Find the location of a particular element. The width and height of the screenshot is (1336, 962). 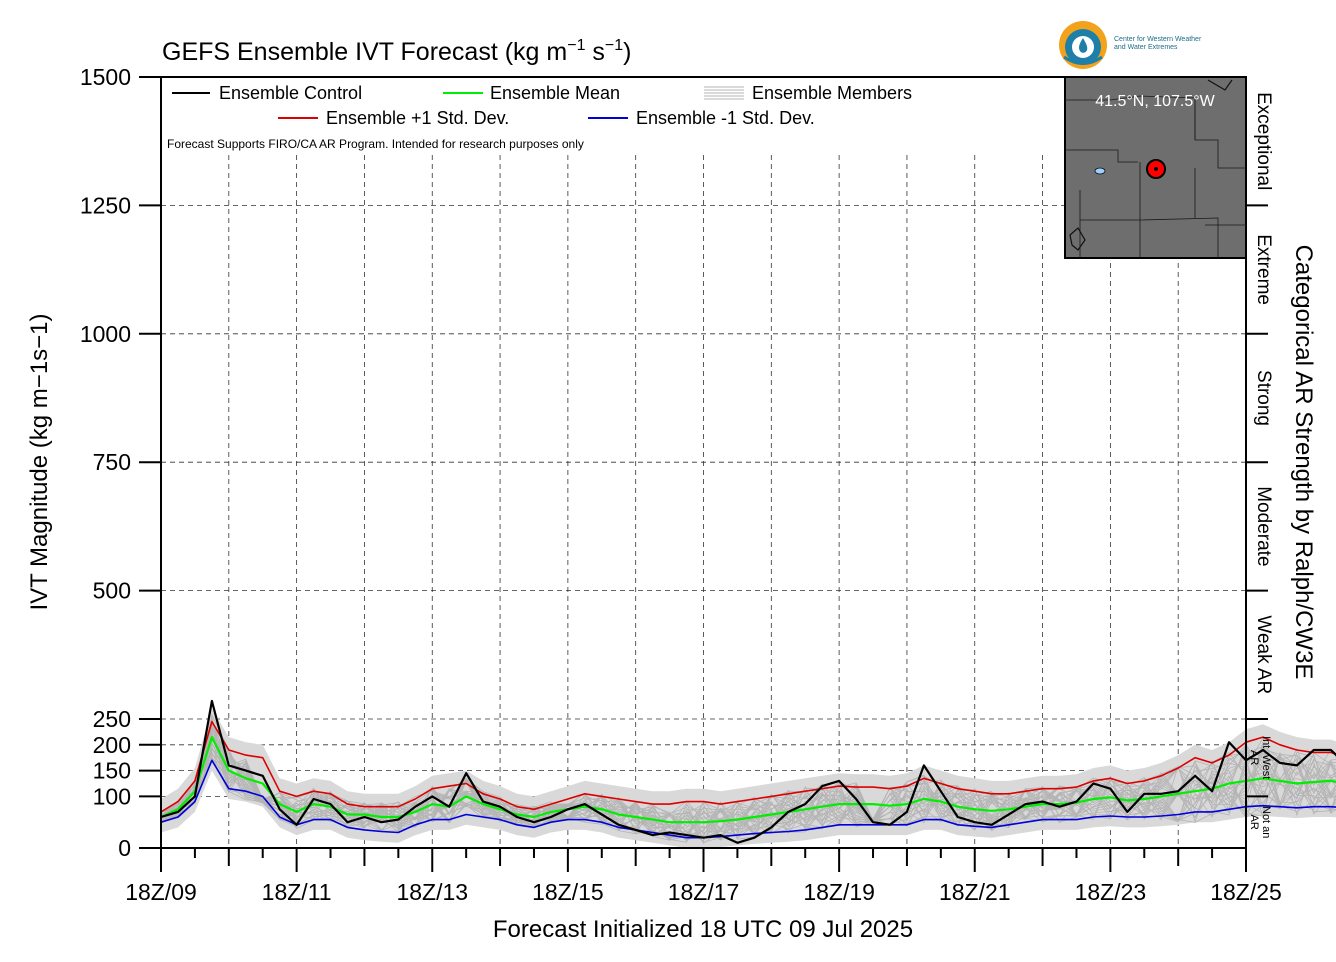

y-tick-label: 250 is located at coordinates (112, 719).